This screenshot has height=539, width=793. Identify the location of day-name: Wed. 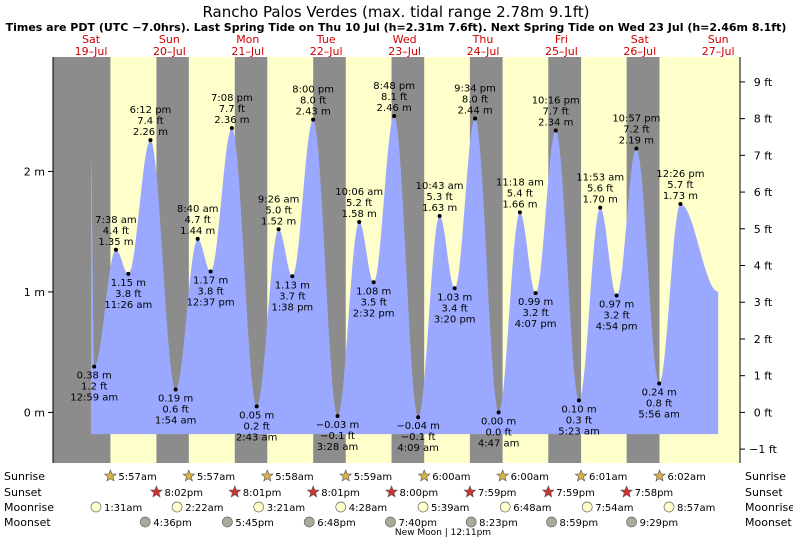
(405, 39).